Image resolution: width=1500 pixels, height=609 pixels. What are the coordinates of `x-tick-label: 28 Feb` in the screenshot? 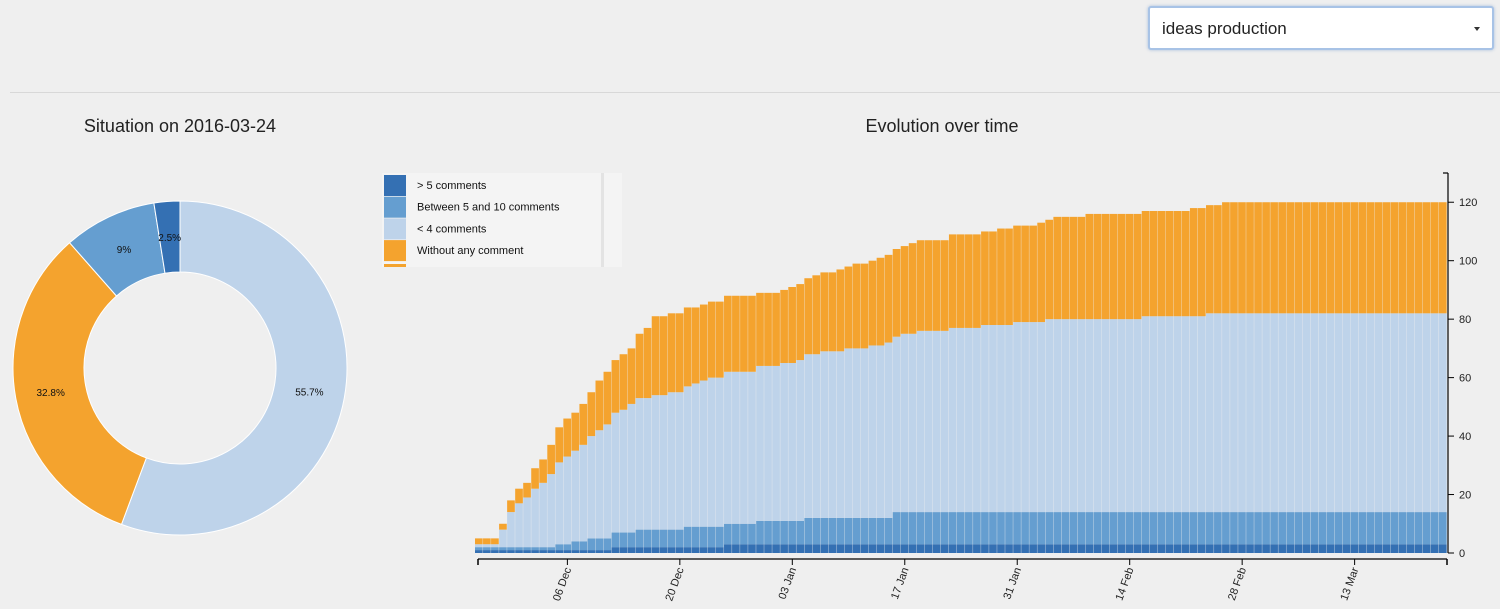 It's located at (1237, 584).